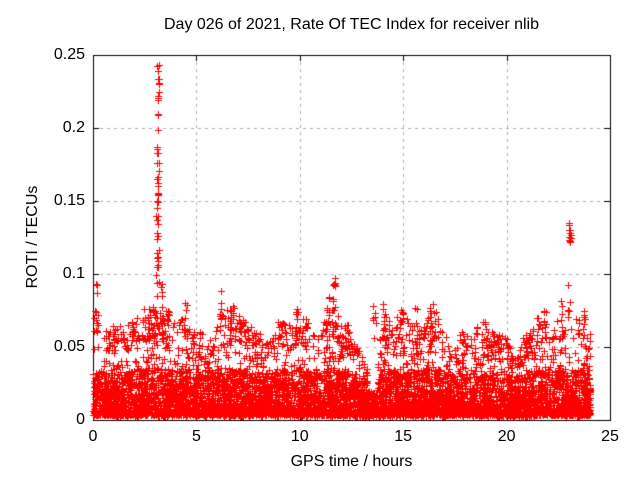 The height and width of the screenshot is (480, 640). Describe the element at coordinates (196, 436) in the screenshot. I see `x-tick-label: 5` at that location.